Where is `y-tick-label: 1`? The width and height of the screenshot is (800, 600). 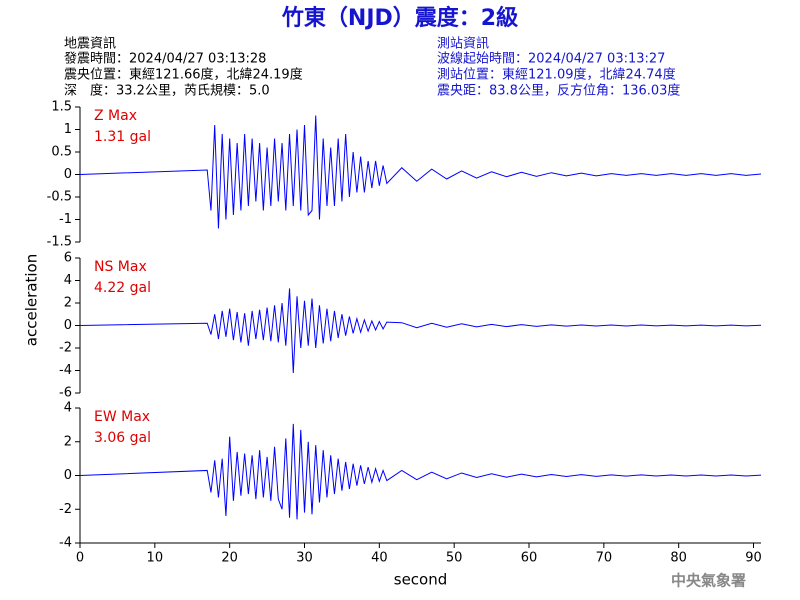
y-tick-label: 1 is located at coordinates (68, 129).